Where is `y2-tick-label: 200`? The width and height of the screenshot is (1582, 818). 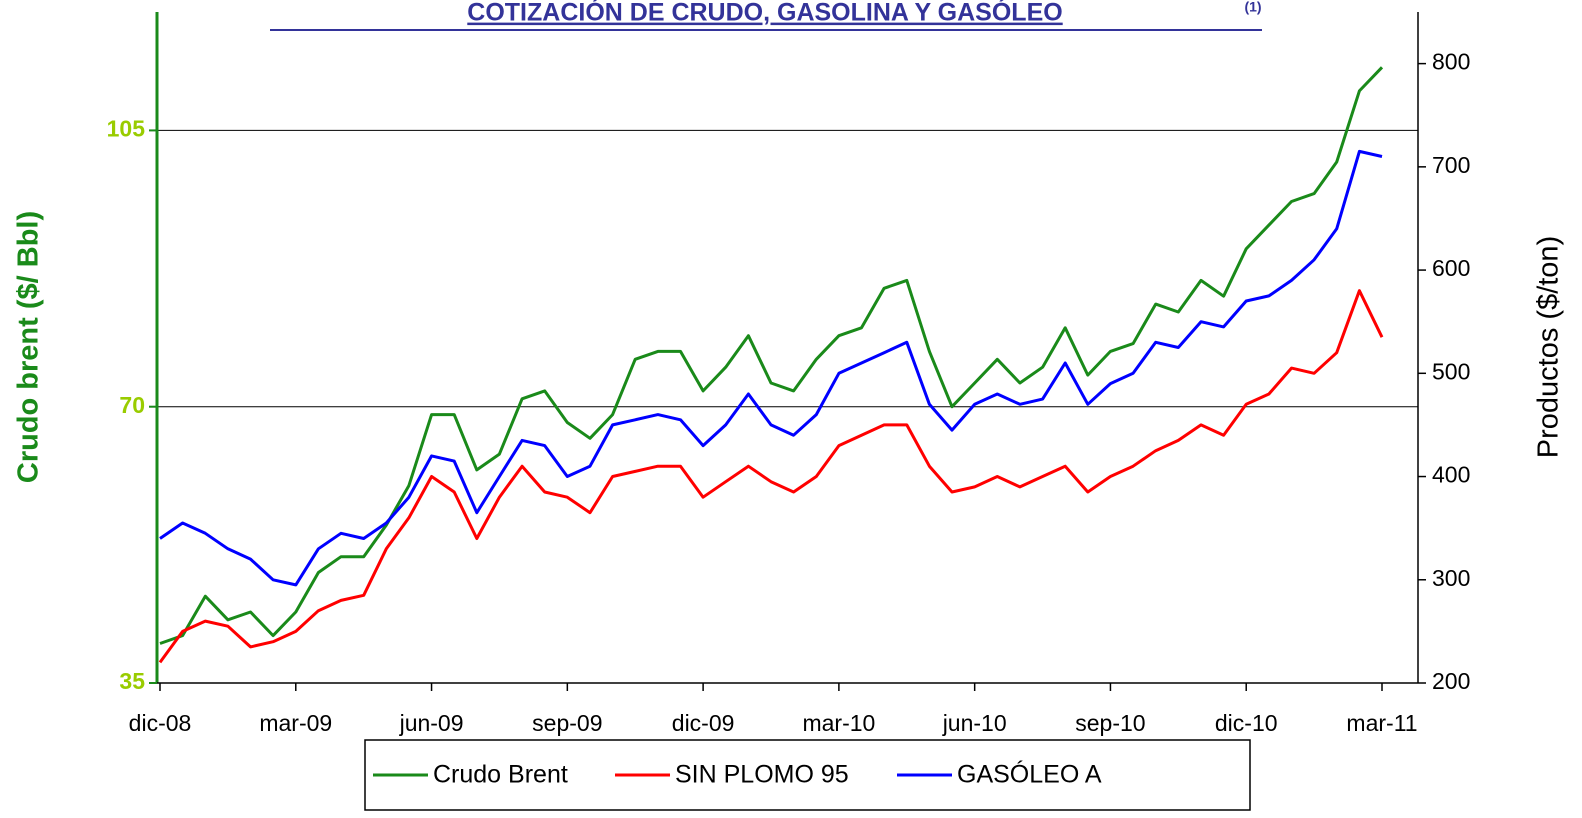 y2-tick-label: 200 is located at coordinates (1451, 681).